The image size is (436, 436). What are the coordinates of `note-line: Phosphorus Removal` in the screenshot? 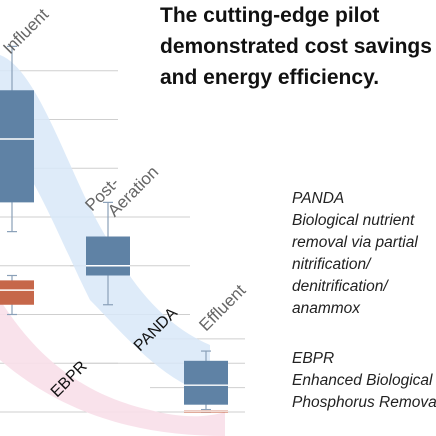 It's located at (364, 402).